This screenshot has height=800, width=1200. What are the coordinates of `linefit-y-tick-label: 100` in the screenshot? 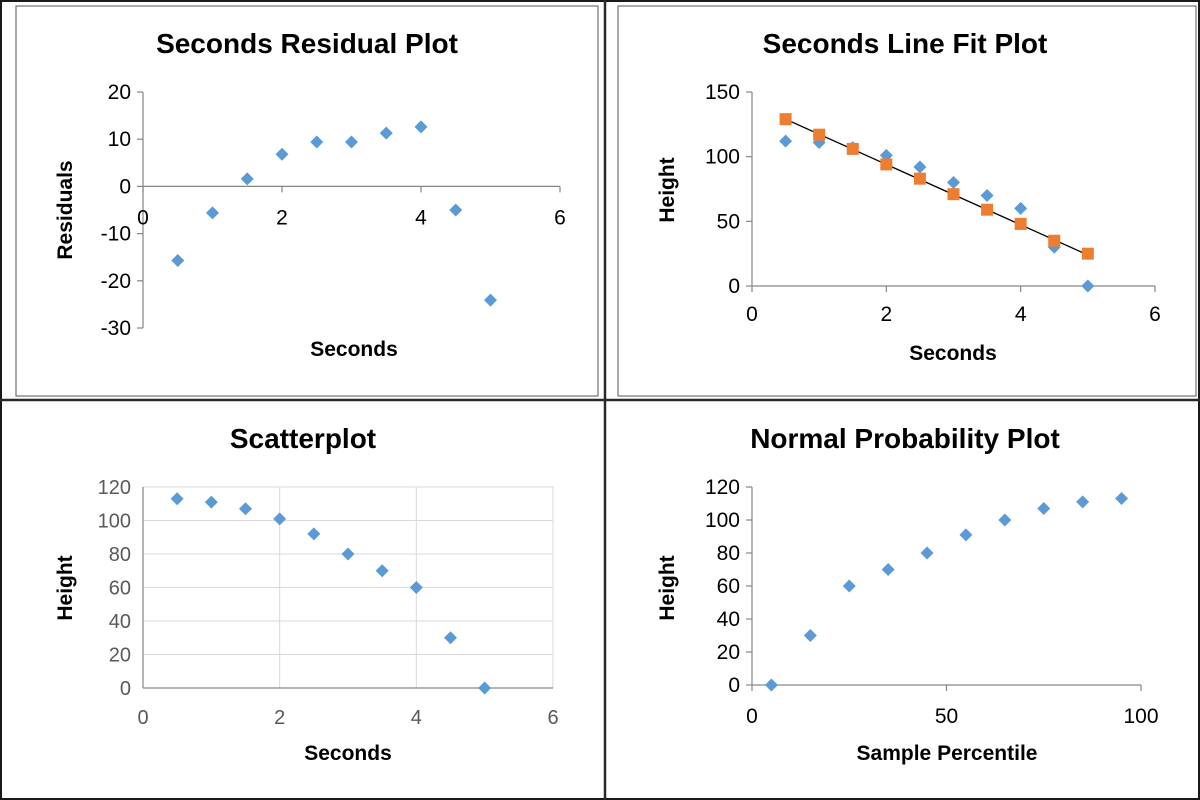 It's located at (722, 157).